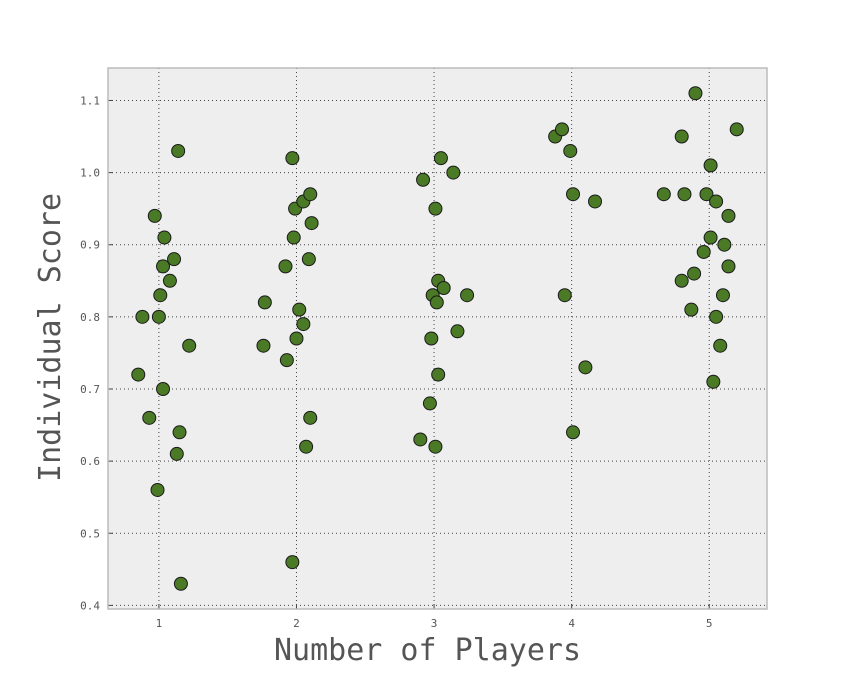 This screenshot has width=852, height=678. Describe the element at coordinates (571, 623) in the screenshot. I see `x-tick-label: 4` at that location.